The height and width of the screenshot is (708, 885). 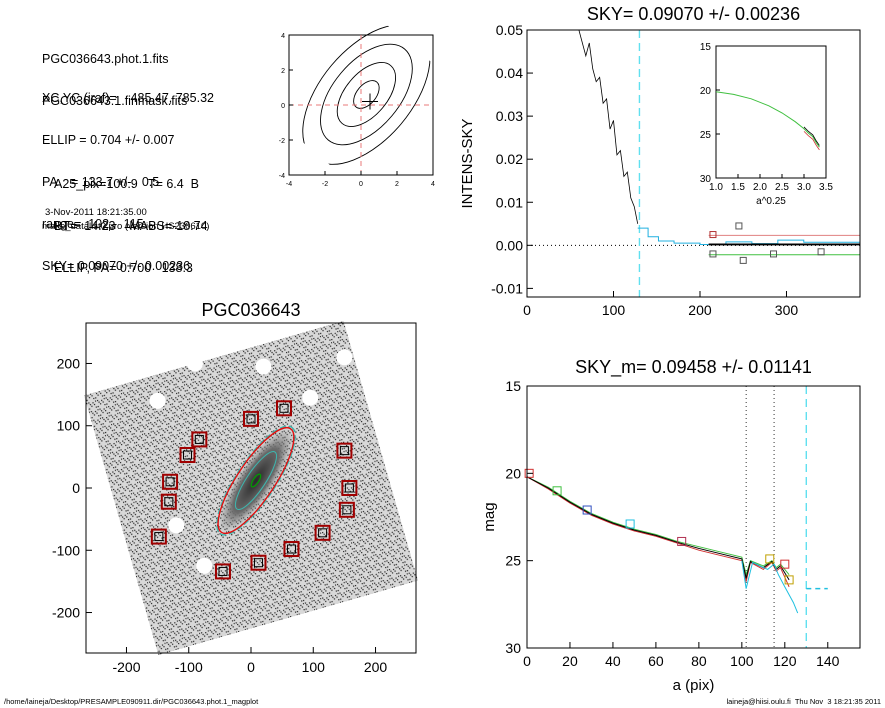 What do you see at coordinates (289, 184) in the screenshot?
I see `center-xtick-label: -4` at bounding box center [289, 184].